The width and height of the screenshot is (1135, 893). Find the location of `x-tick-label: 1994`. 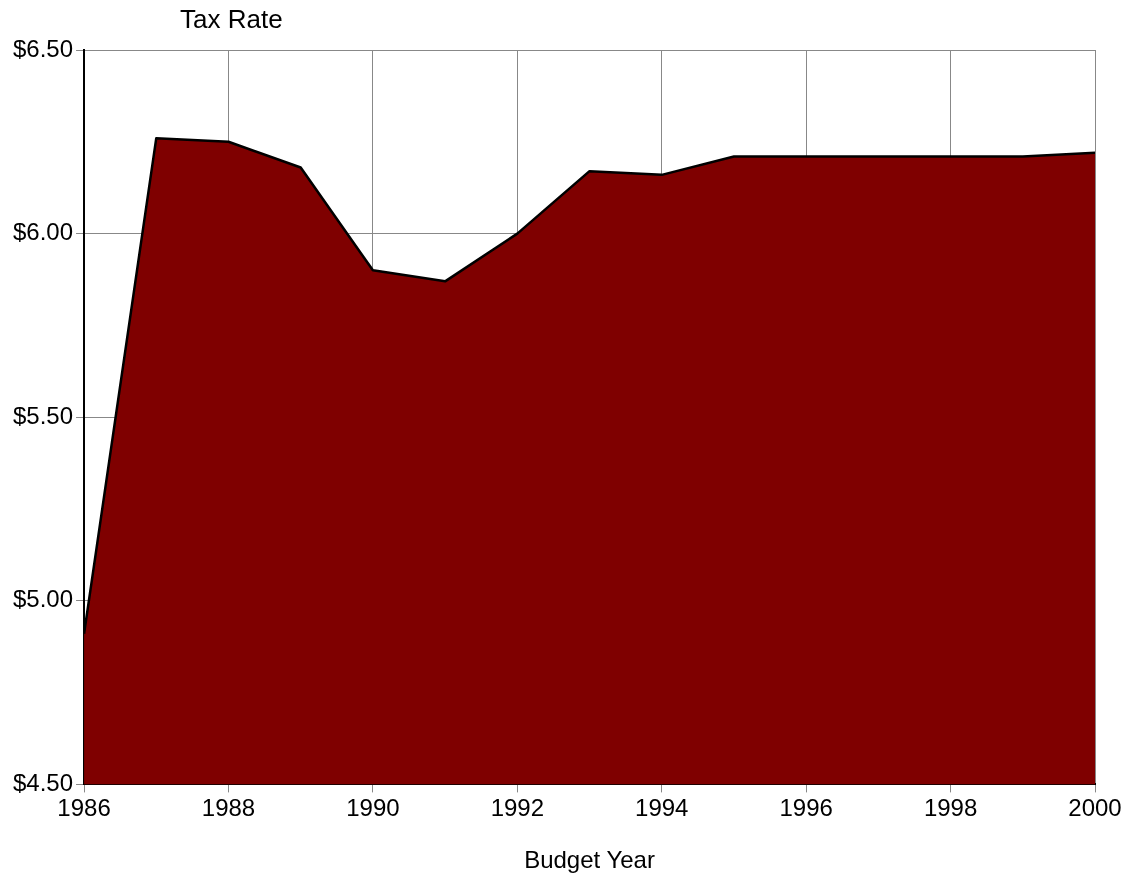

x-tick-label: 1994 is located at coordinates (662, 808).